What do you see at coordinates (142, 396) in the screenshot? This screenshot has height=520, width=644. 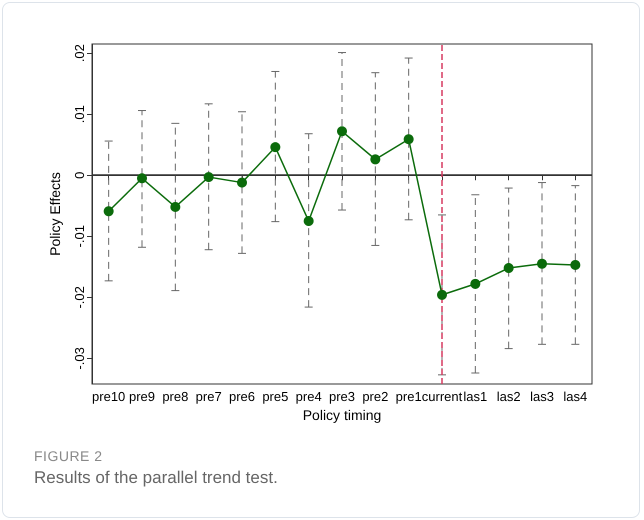 I see `x-tick-label: pre9` at bounding box center [142, 396].